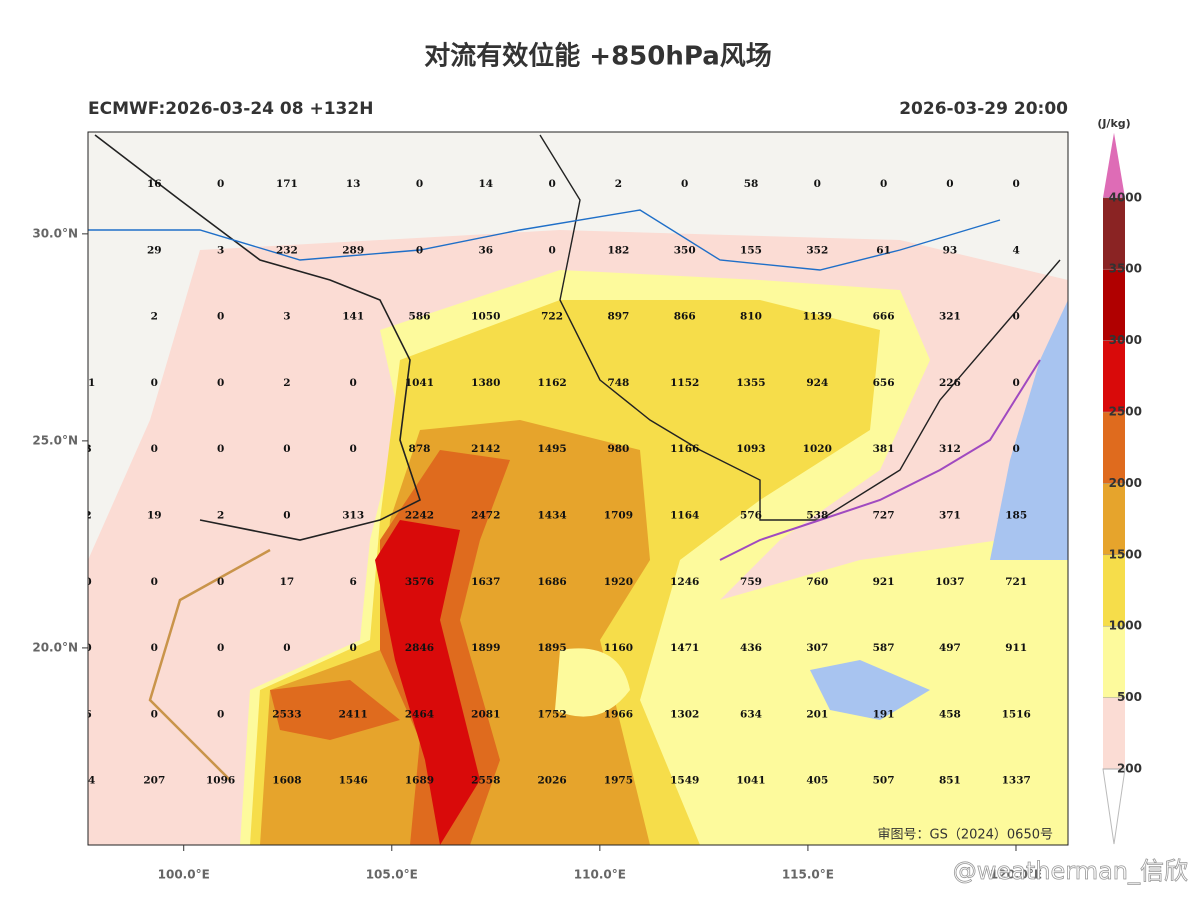 The width and height of the screenshot is (1201, 904). Describe the element at coordinates (154, 250) in the screenshot. I see `grid-value: 29` at that location.